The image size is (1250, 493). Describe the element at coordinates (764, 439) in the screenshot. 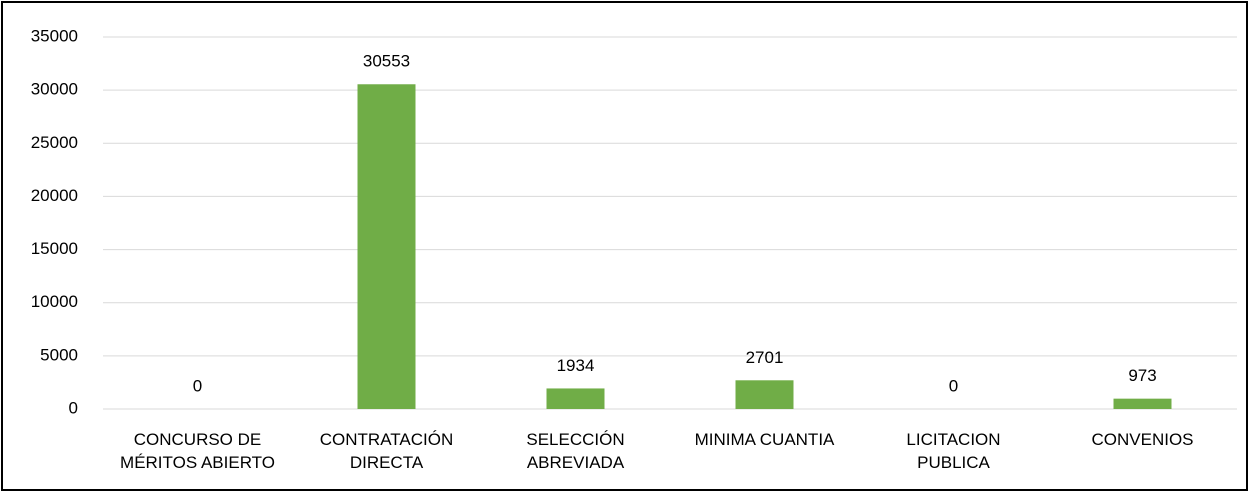

I see `x-tick-label: MINIMA CUANTIA` at that location.